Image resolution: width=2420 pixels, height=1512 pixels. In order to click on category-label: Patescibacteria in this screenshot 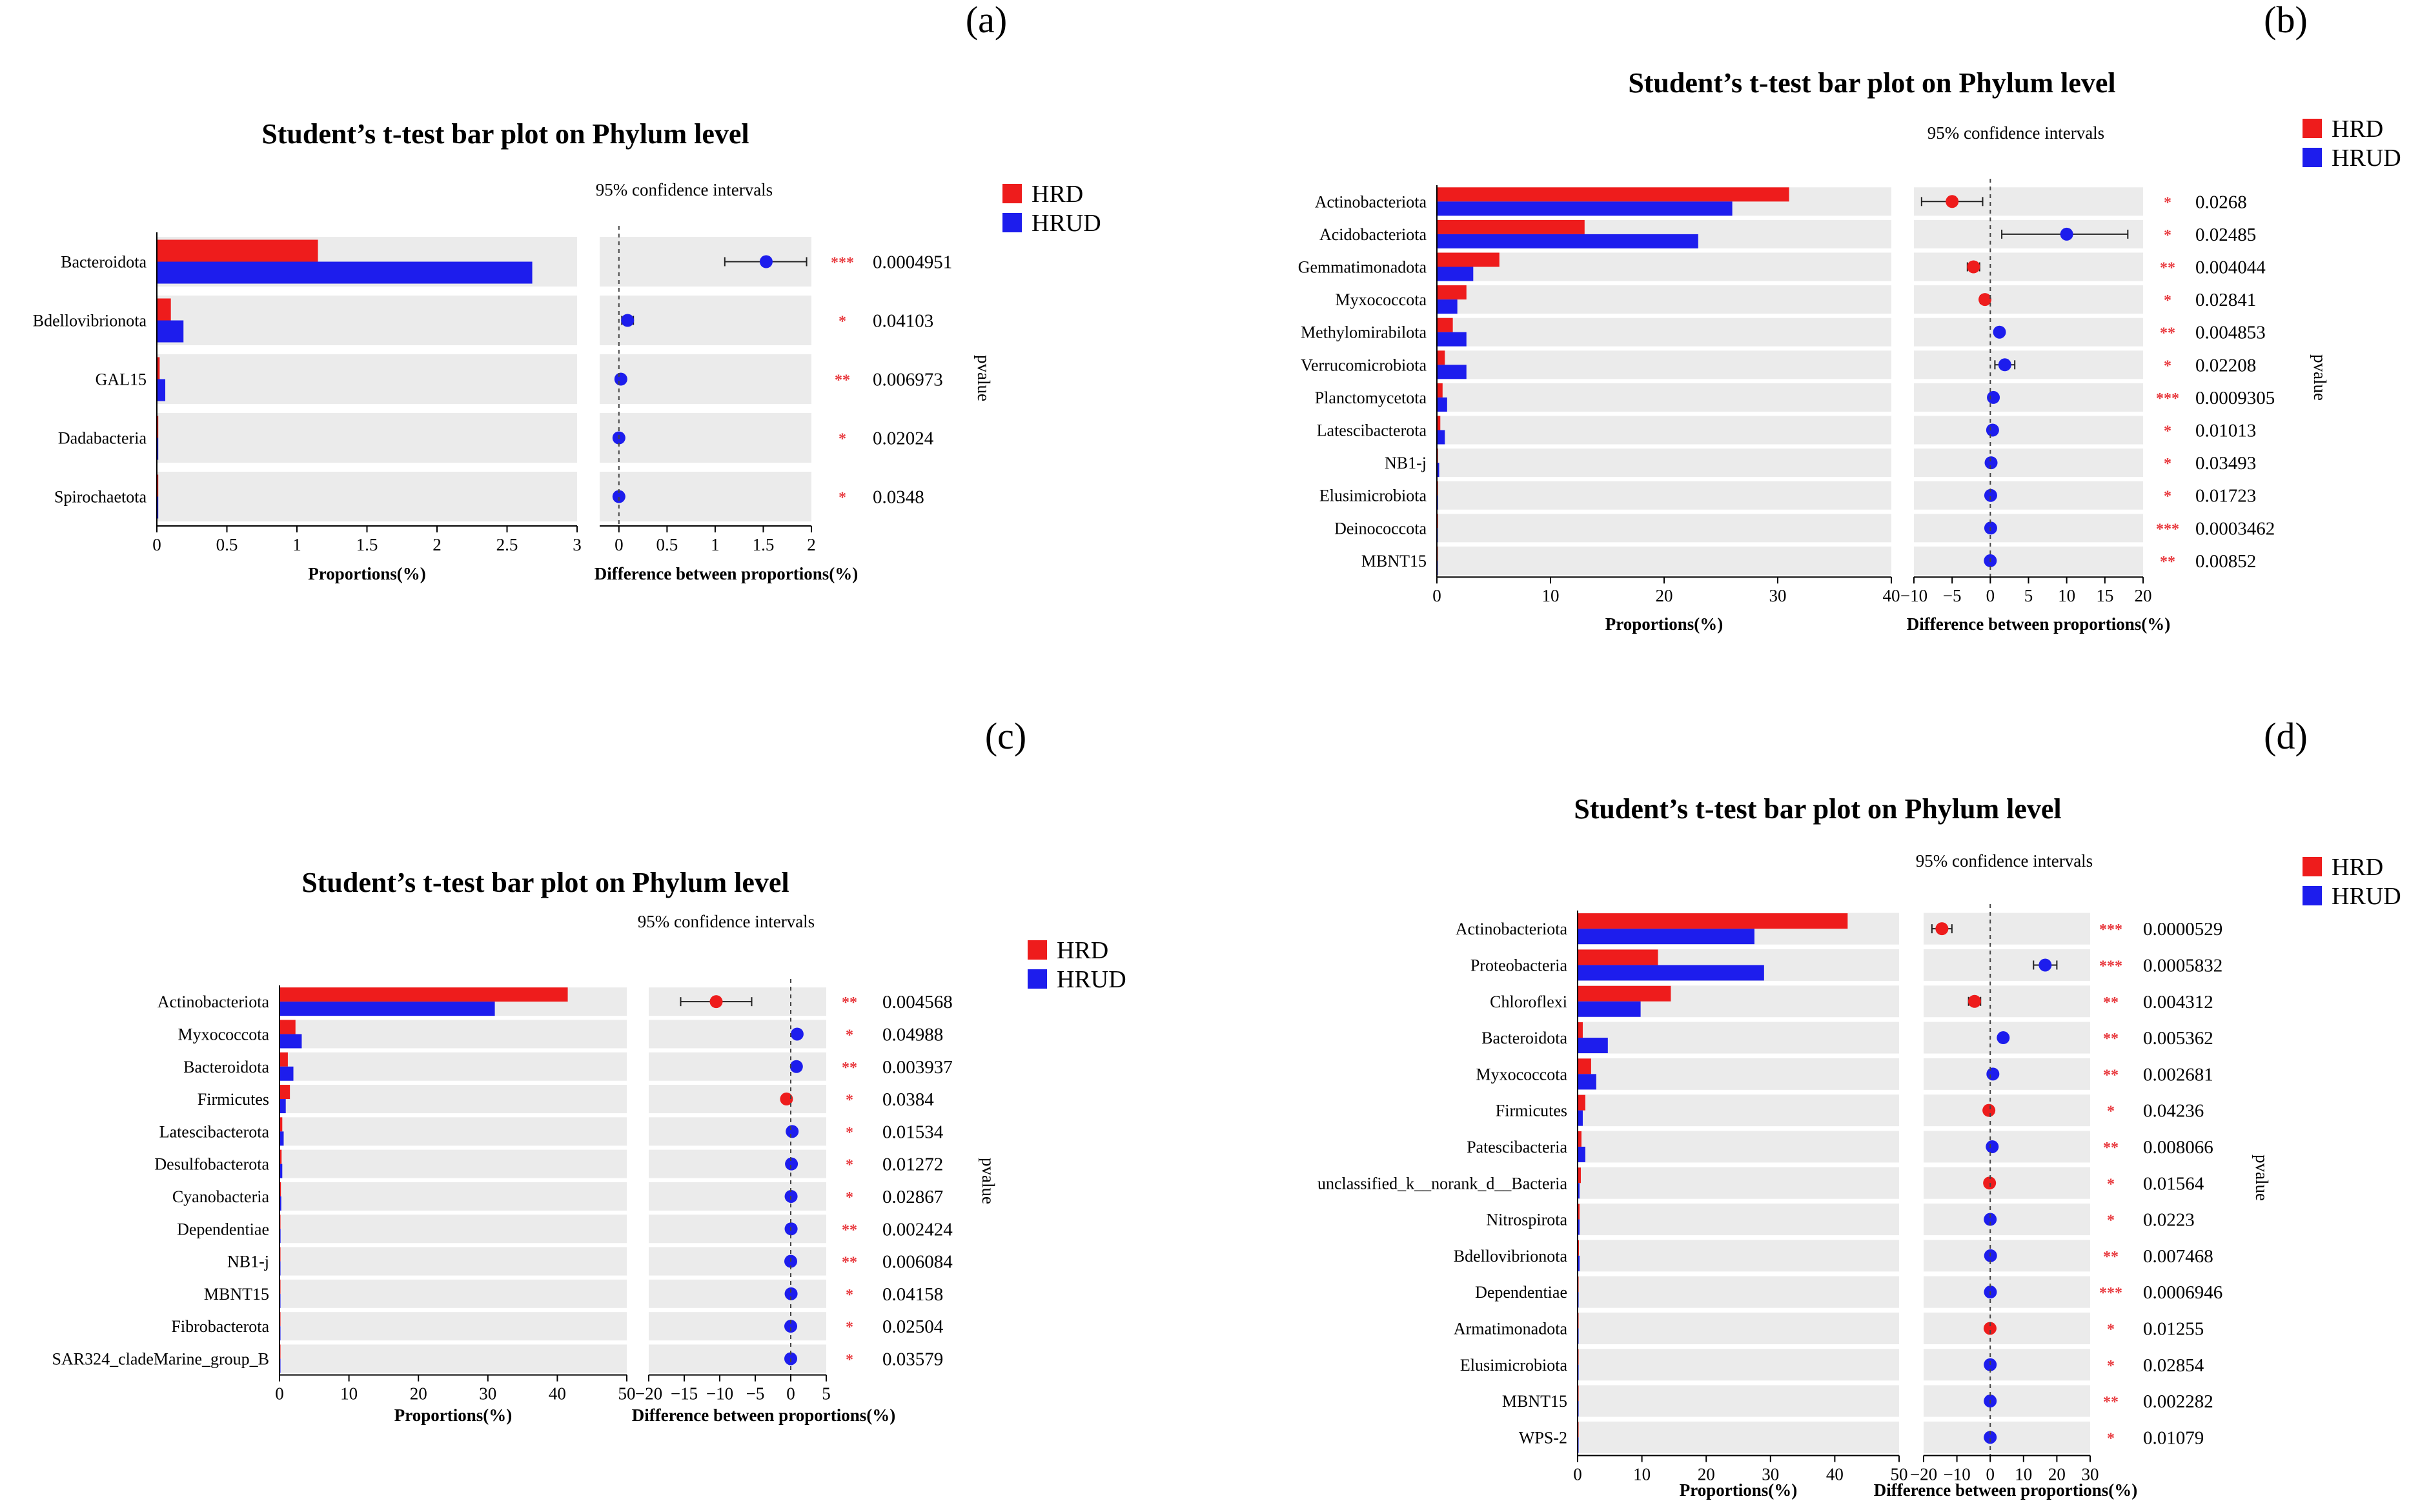, I will do `click(1517, 1147)`.